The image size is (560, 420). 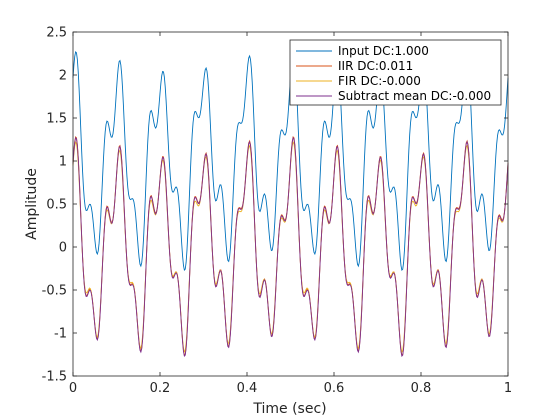 I want to click on x-axis-label: Time (sec), so click(x=289, y=409).